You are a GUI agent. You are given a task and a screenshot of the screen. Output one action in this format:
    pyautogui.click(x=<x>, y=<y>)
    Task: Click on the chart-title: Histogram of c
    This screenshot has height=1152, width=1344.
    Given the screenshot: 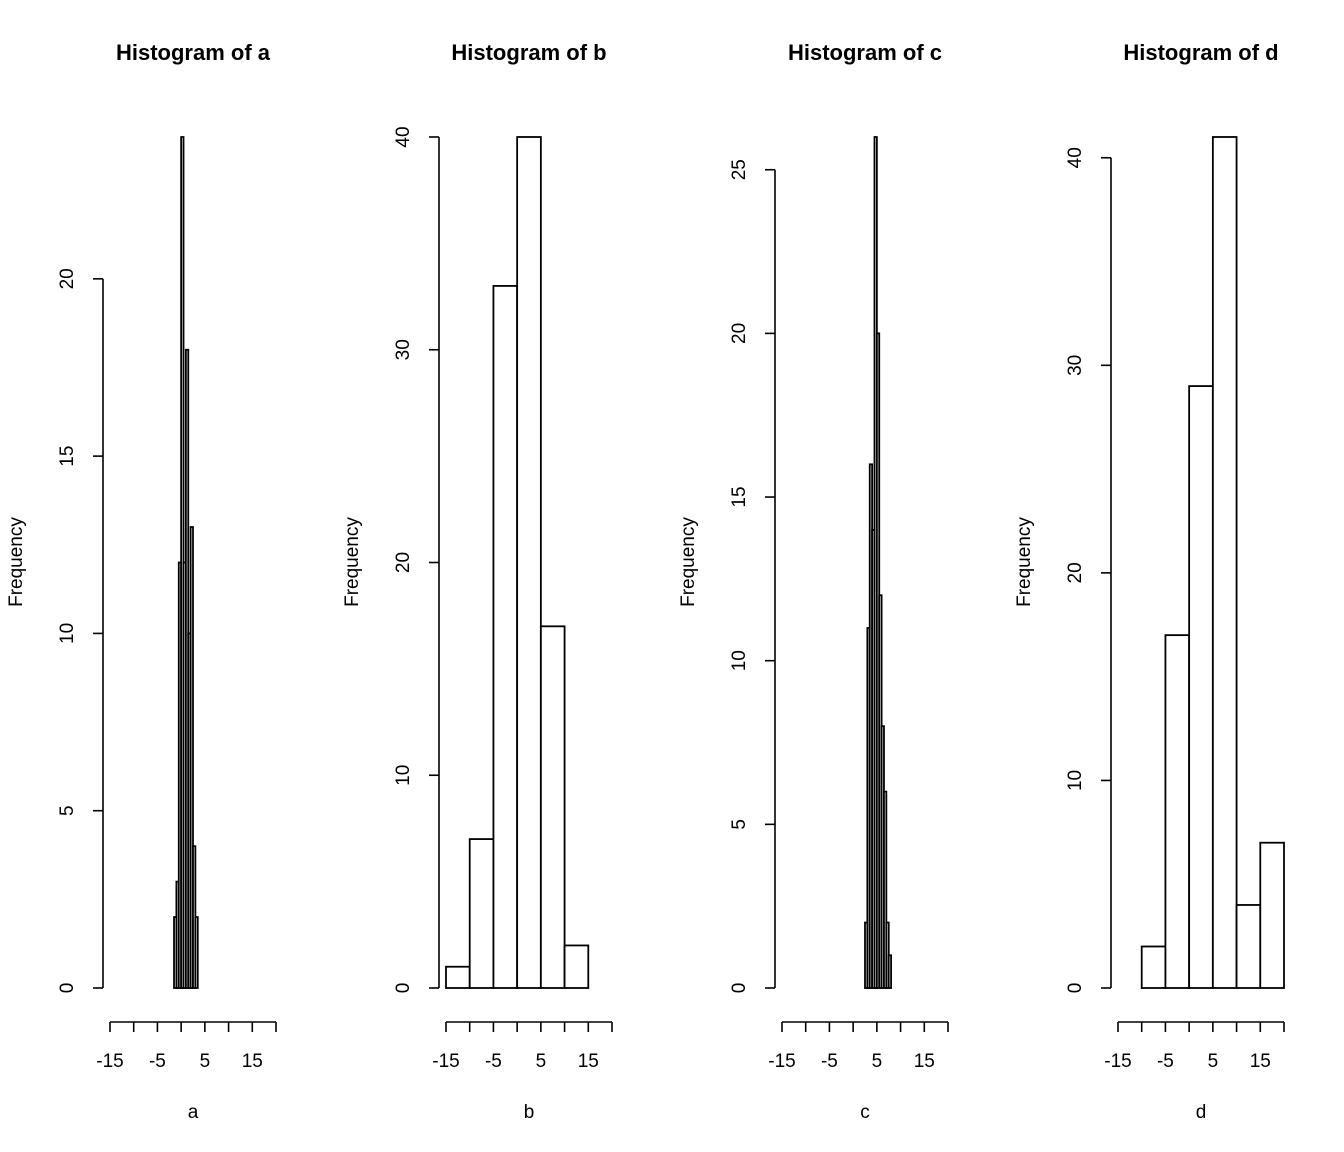 What is the action you would take?
    pyautogui.click(x=865, y=52)
    